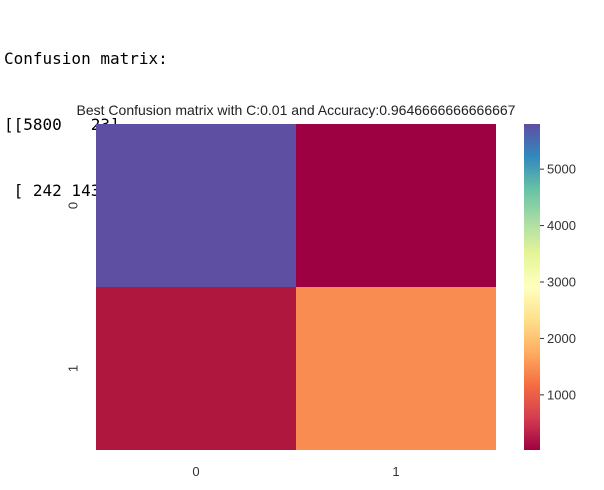 This screenshot has height=490, width=604. I want to click on x-tick-label: 1, so click(395, 471).